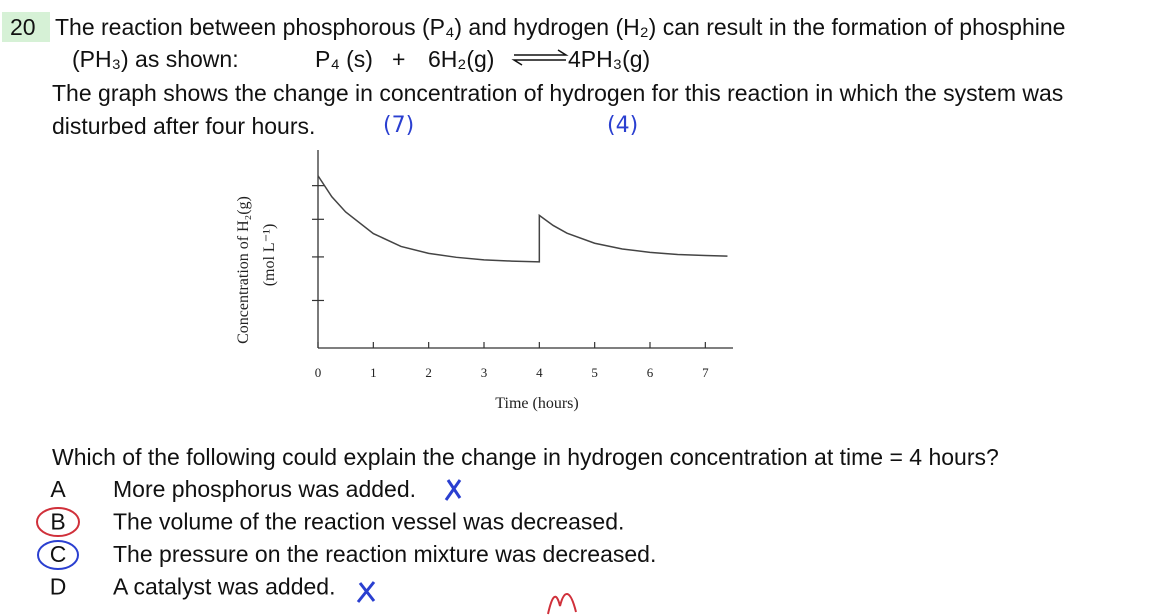  I want to click on x-tick-label: 6, so click(650, 372).